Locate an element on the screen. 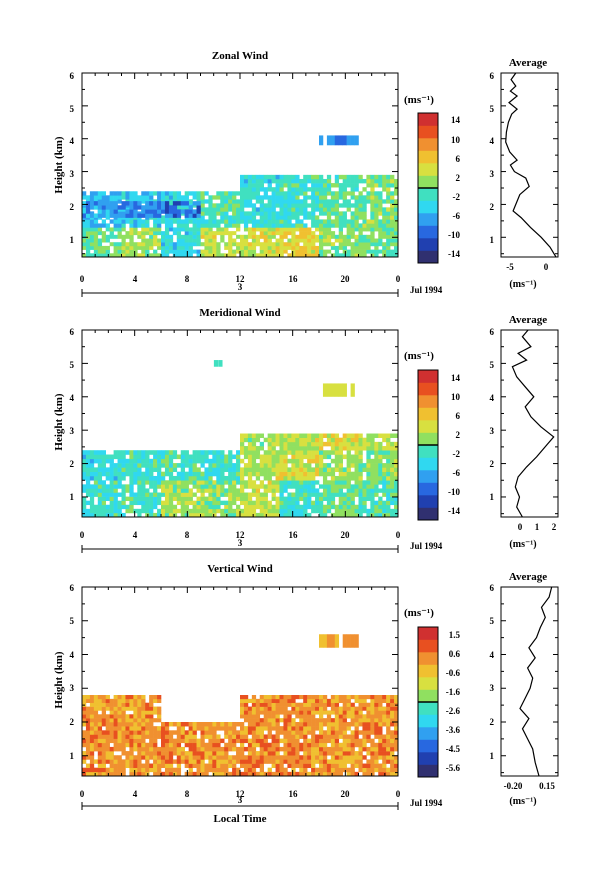 Image resolution: width=615 pixels, height=873 pixels. x-tick-label: 4 is located at coordinates (135, 279).